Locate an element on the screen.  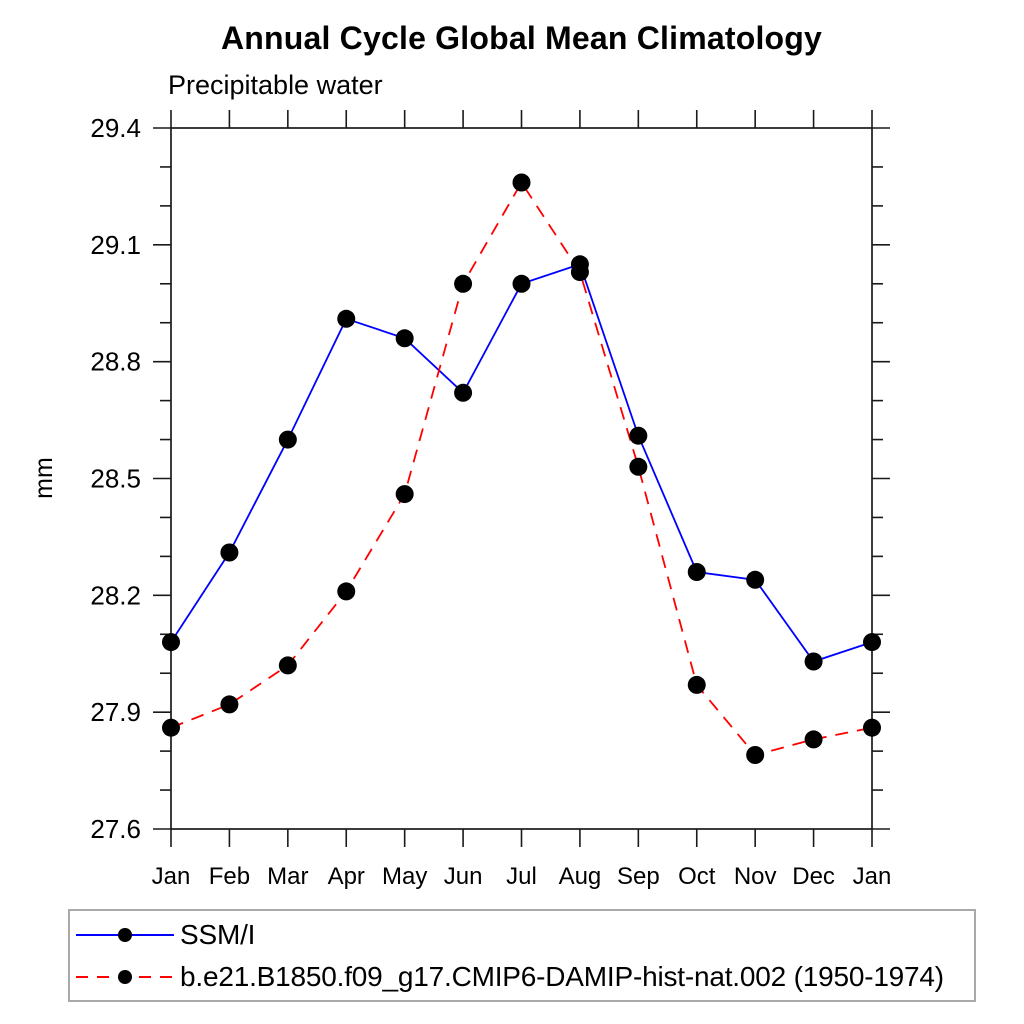
chart-subtitle: Precipitable water is located at coordinates (275, 85).